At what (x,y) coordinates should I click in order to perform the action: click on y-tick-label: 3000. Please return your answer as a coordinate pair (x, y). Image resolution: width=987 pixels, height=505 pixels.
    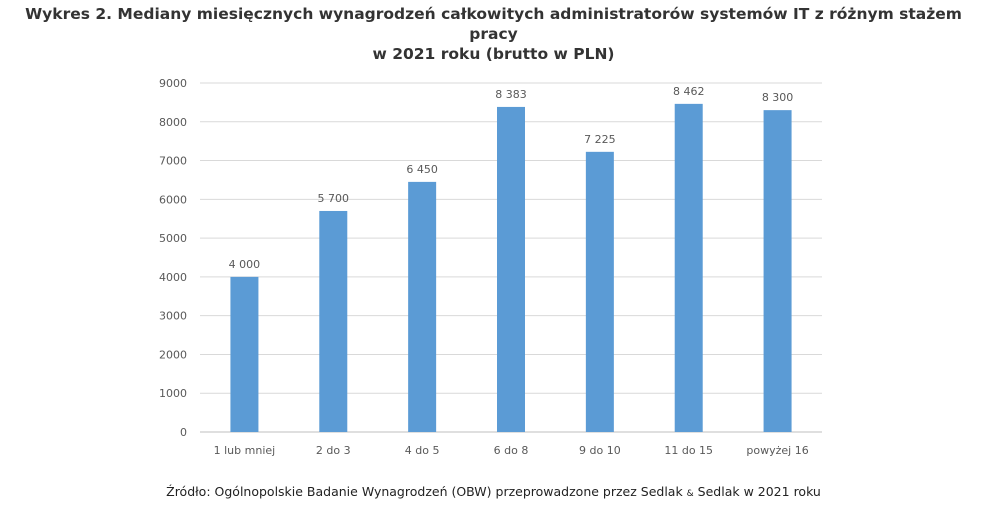
    Looking at the image, I should click on (173, 316).